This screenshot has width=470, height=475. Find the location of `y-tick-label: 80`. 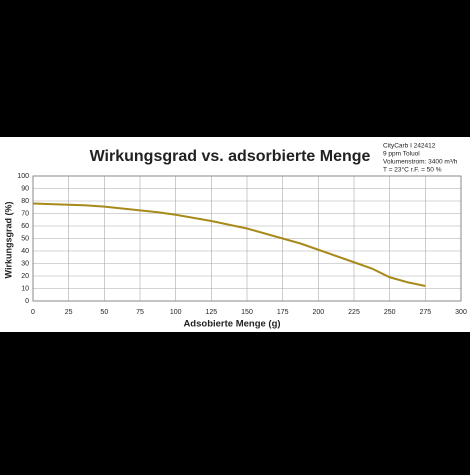

y-tick-label: 80 is located at coordinates (25, 201).